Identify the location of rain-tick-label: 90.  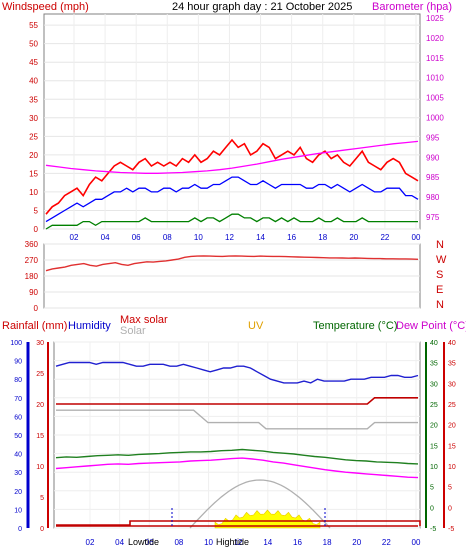
(18, 362).